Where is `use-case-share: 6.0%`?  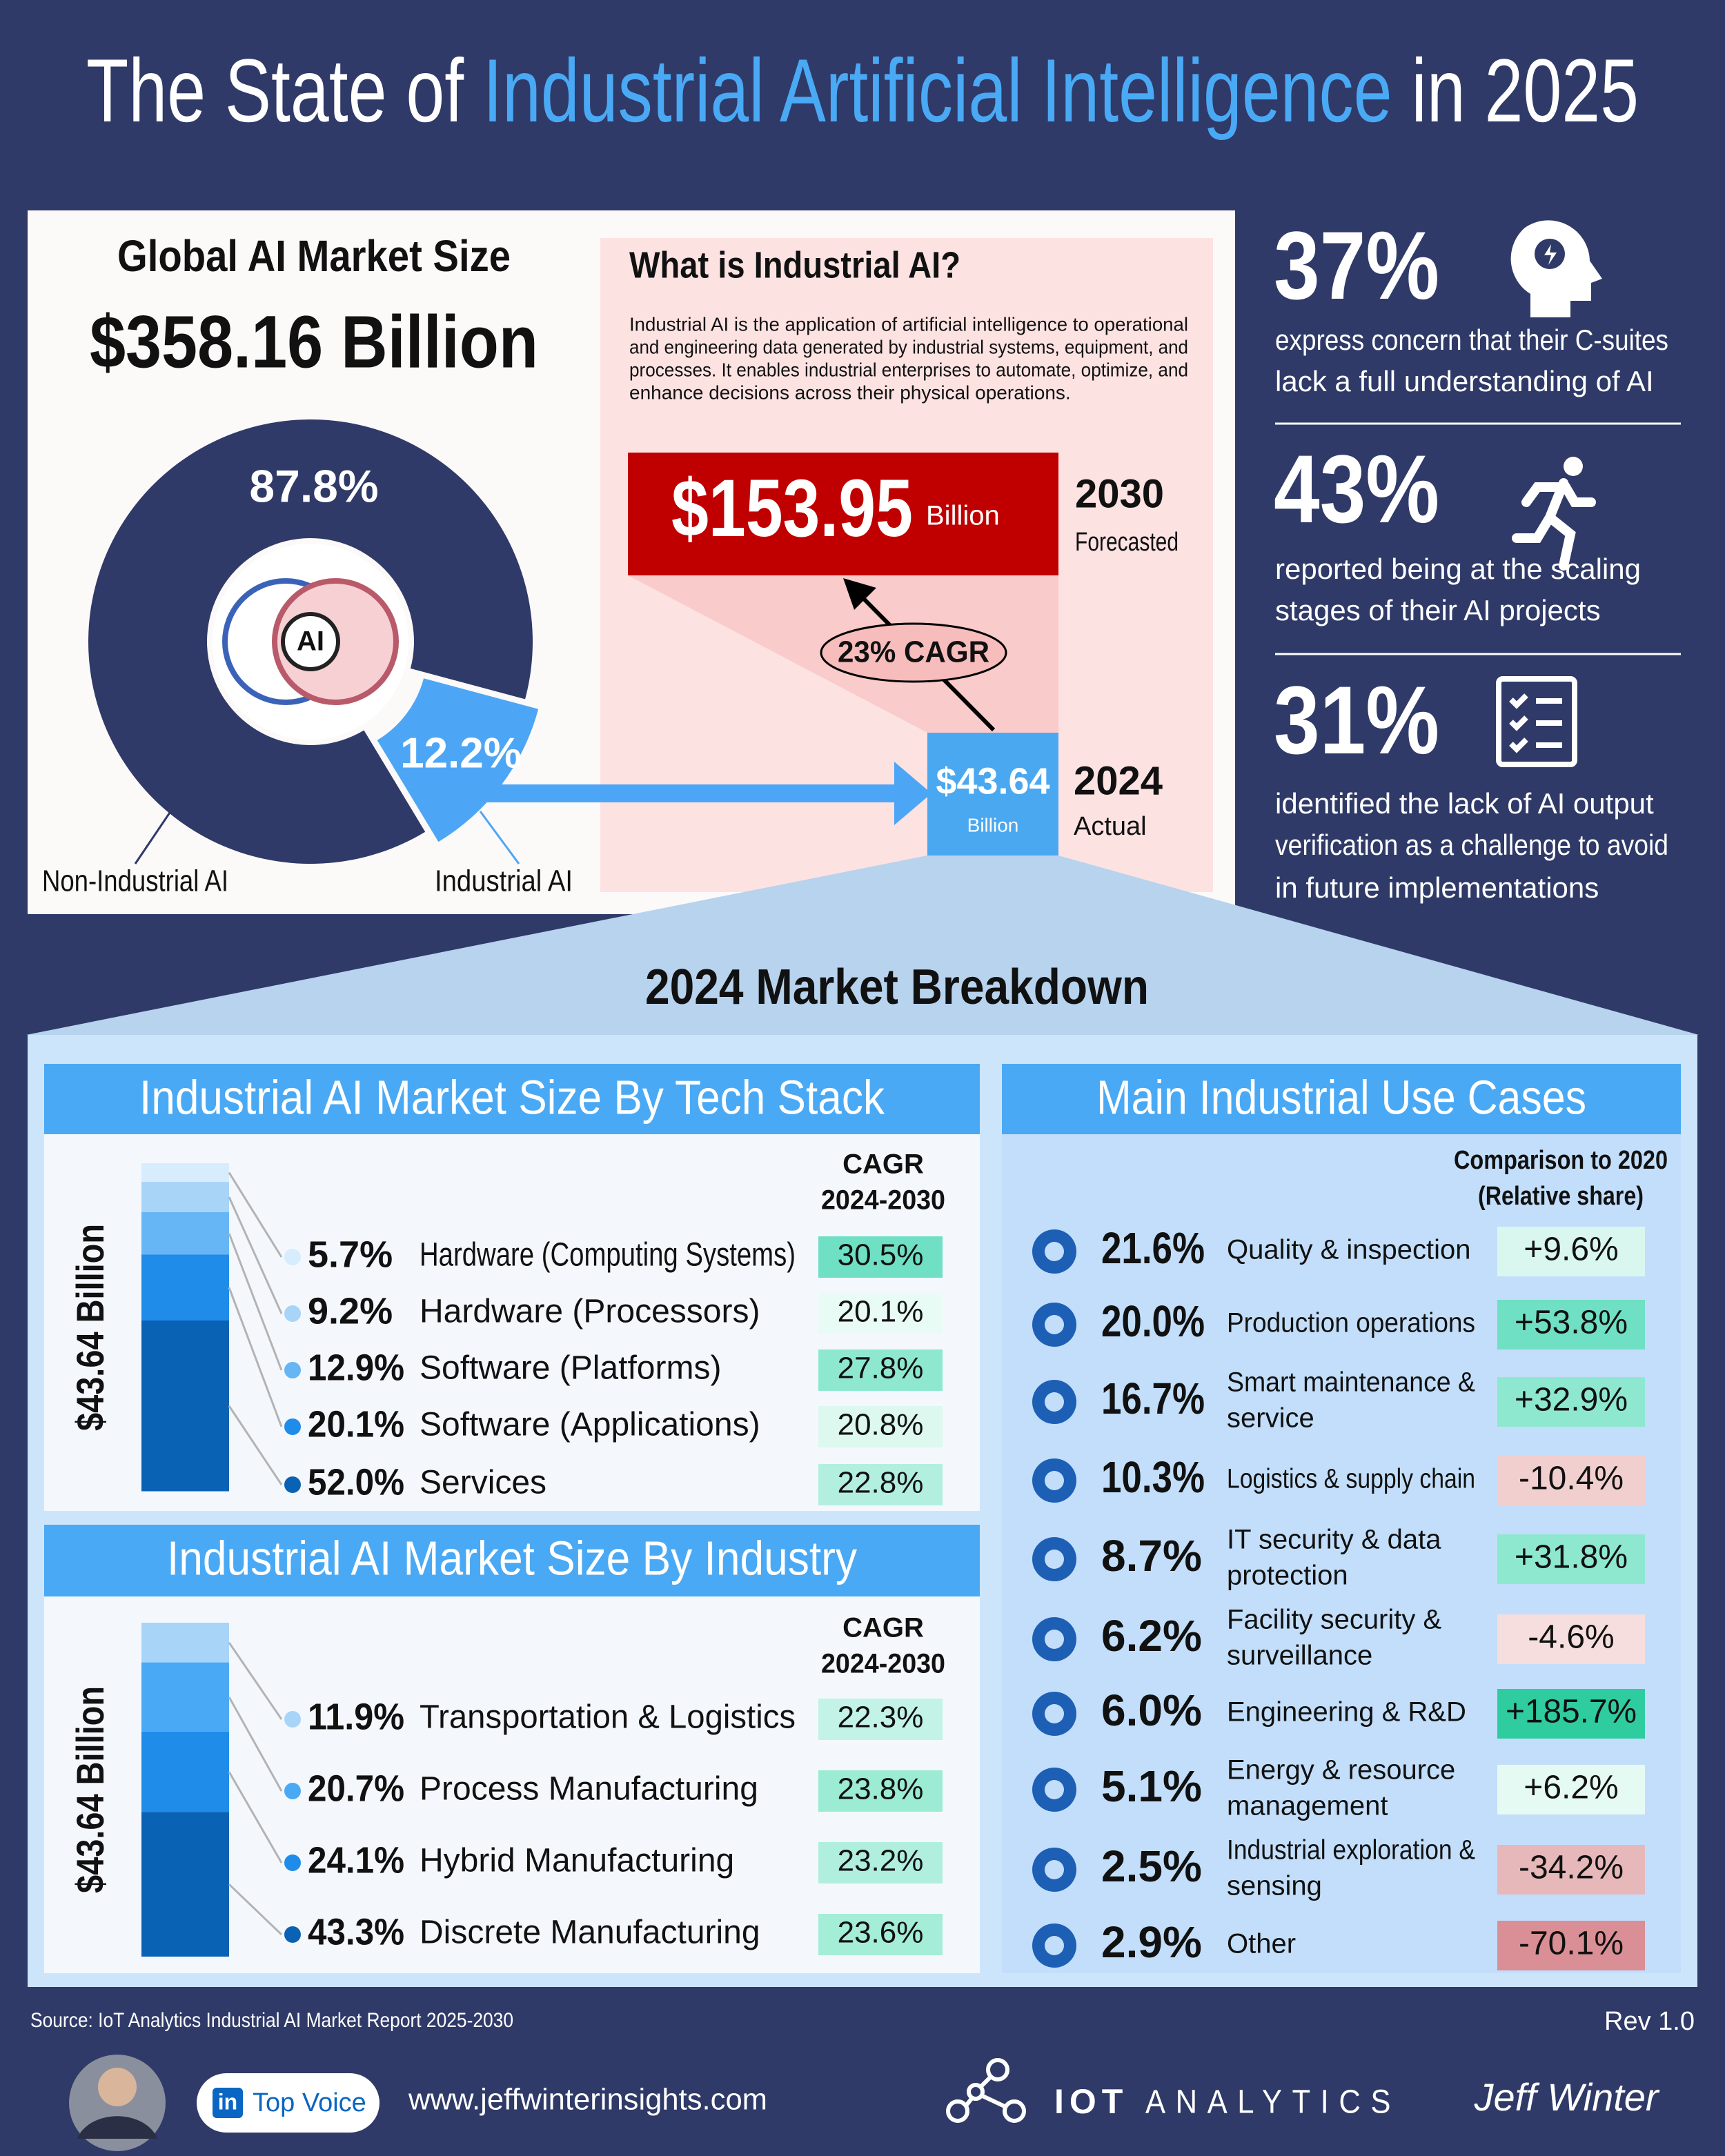
use-case-share: 6.0% is located at coordinates (1151, 1710).